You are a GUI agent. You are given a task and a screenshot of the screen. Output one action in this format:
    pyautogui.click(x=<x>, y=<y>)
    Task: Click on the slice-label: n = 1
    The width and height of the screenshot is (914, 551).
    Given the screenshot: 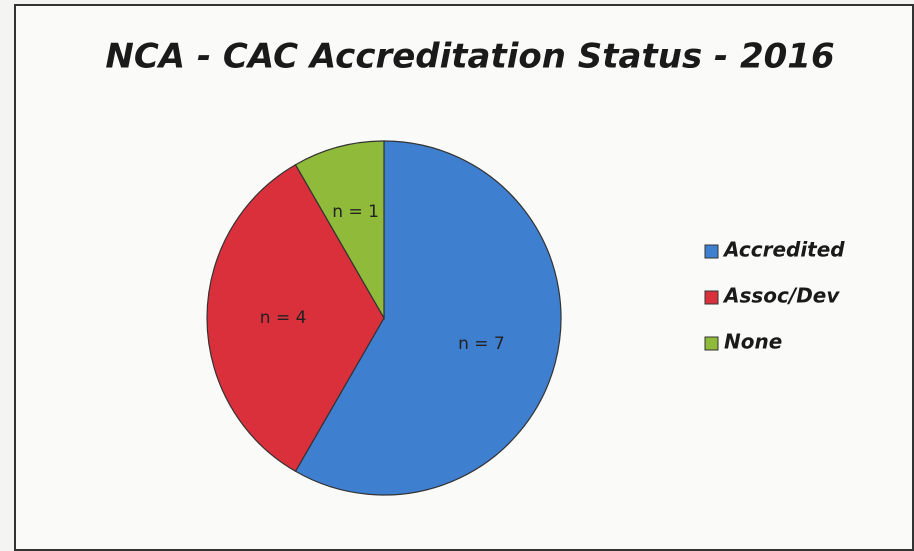 What is the action you would take?
    pyautogui.click(x=355, y=212)
    